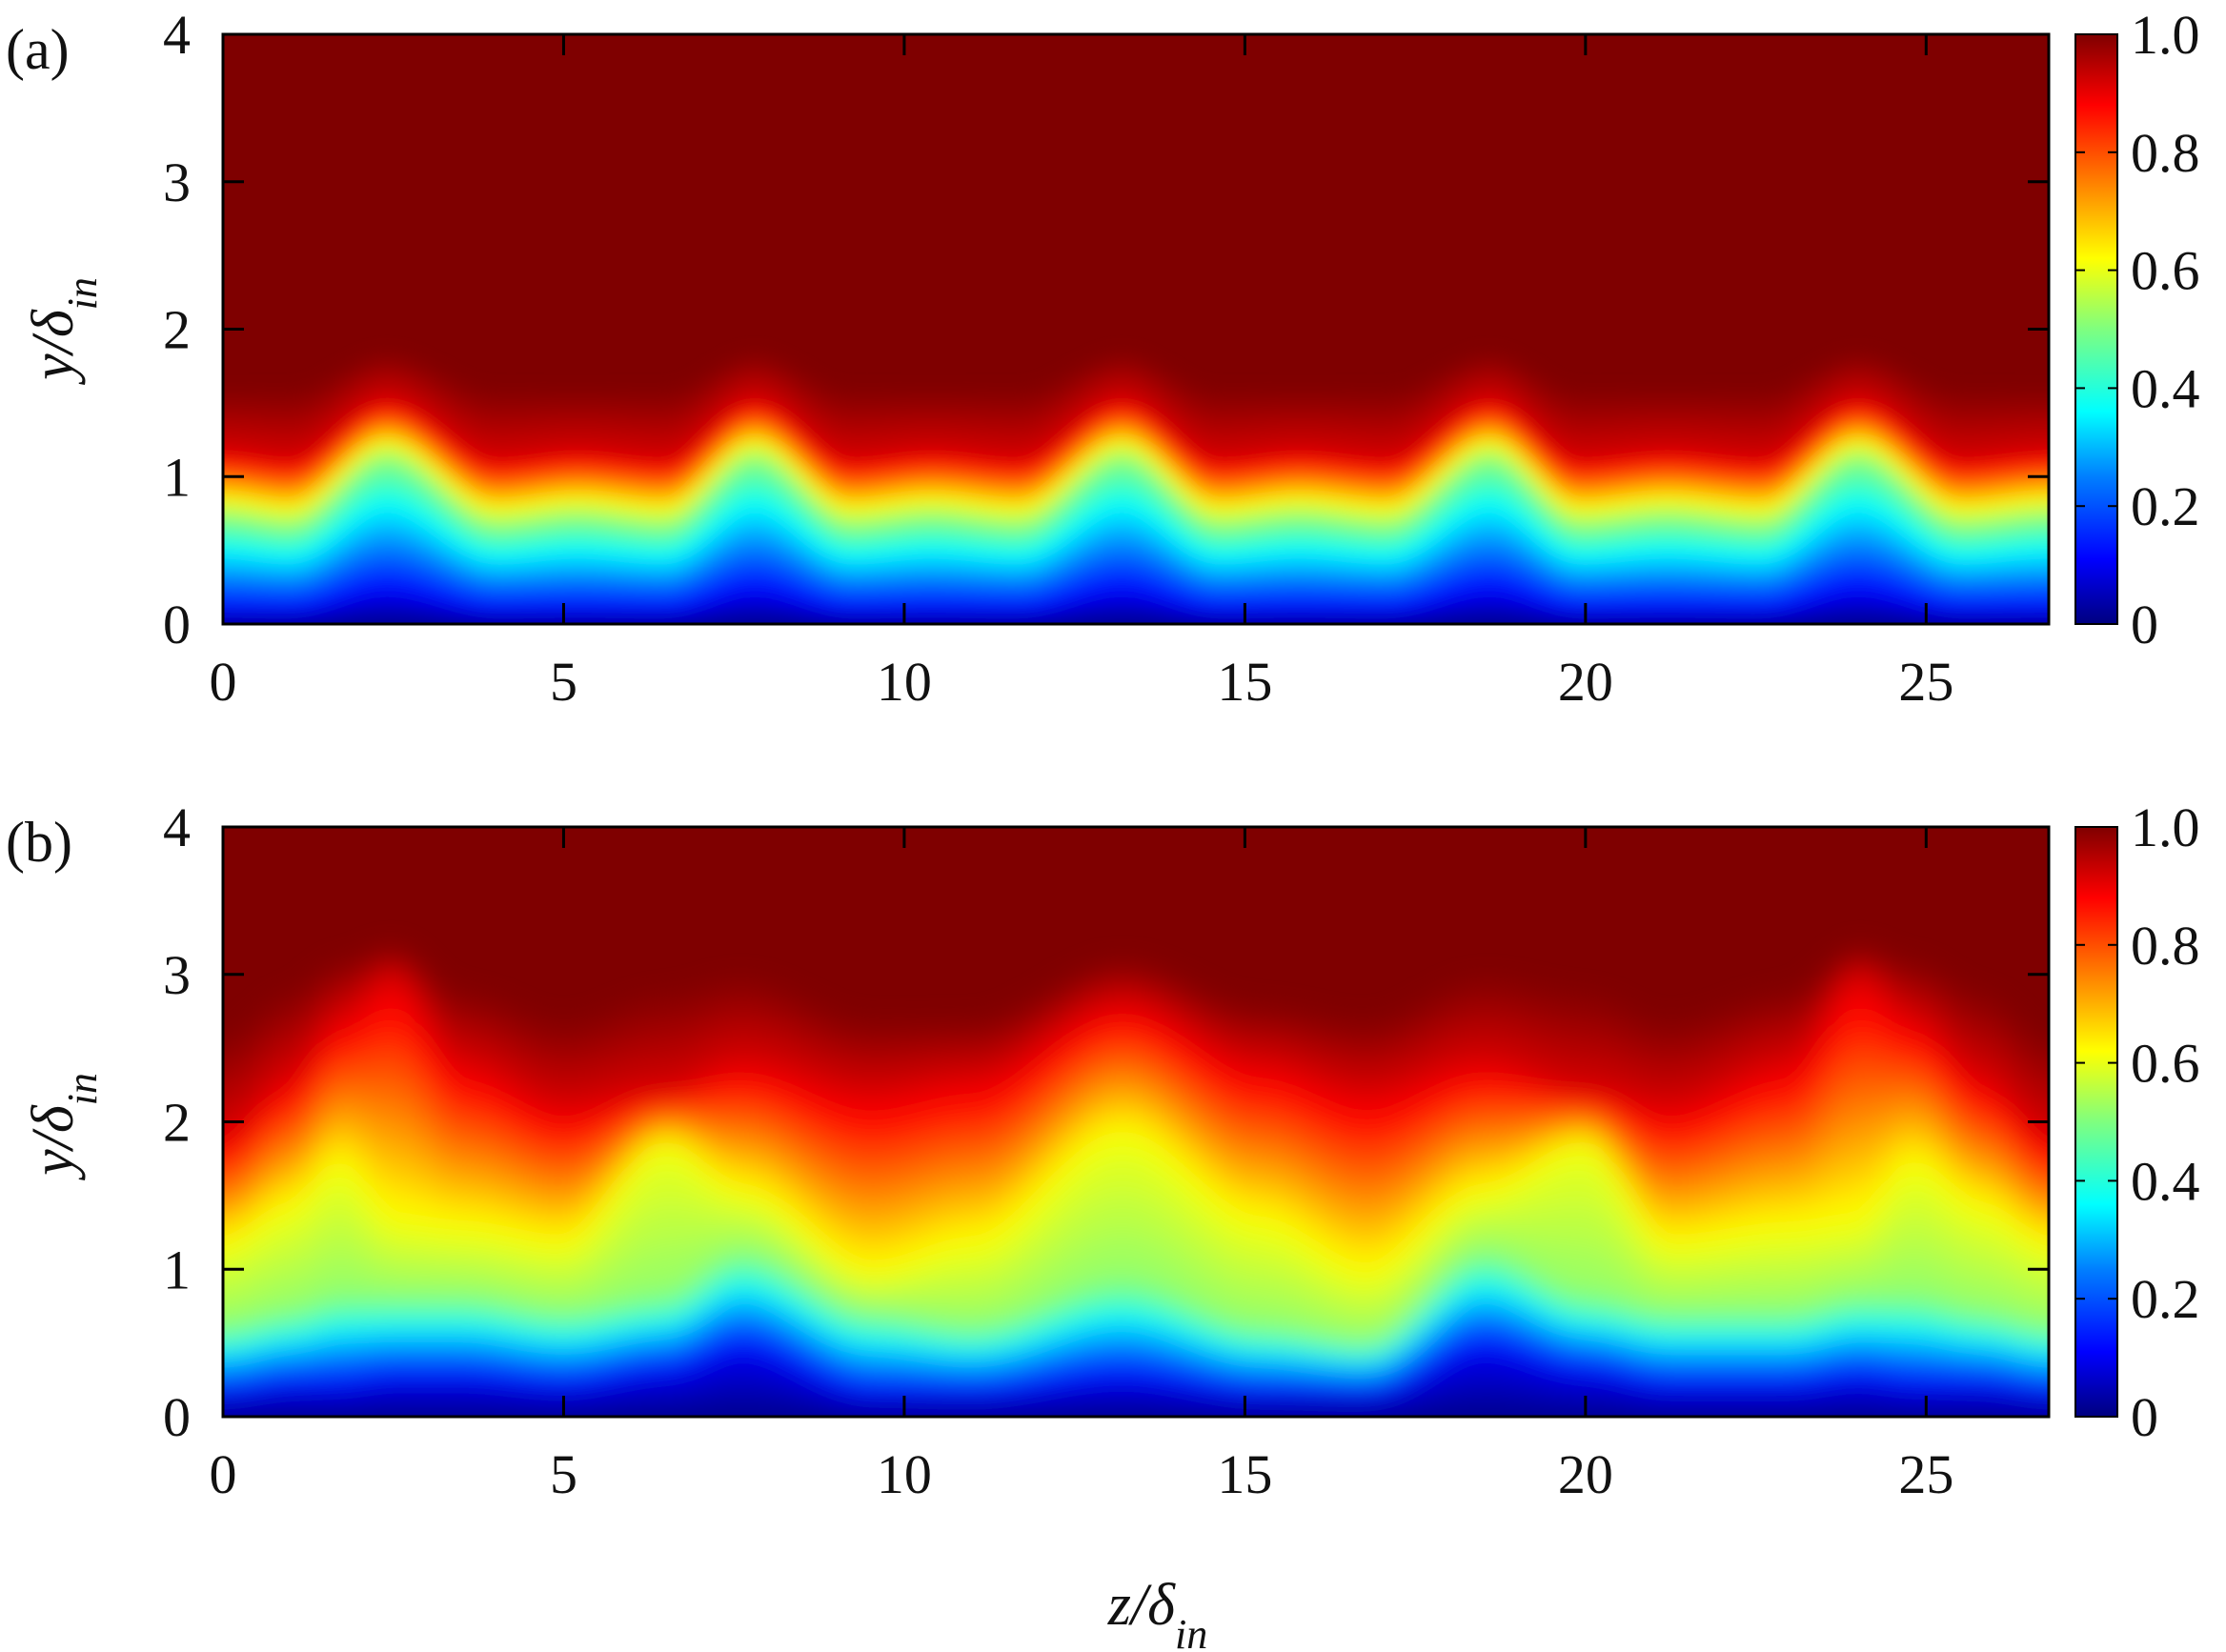 The width and height of the screenshot is (2226, 1652). I want to click on panel-a-cbar-tick-label: 0.8, so click(2166, 153).